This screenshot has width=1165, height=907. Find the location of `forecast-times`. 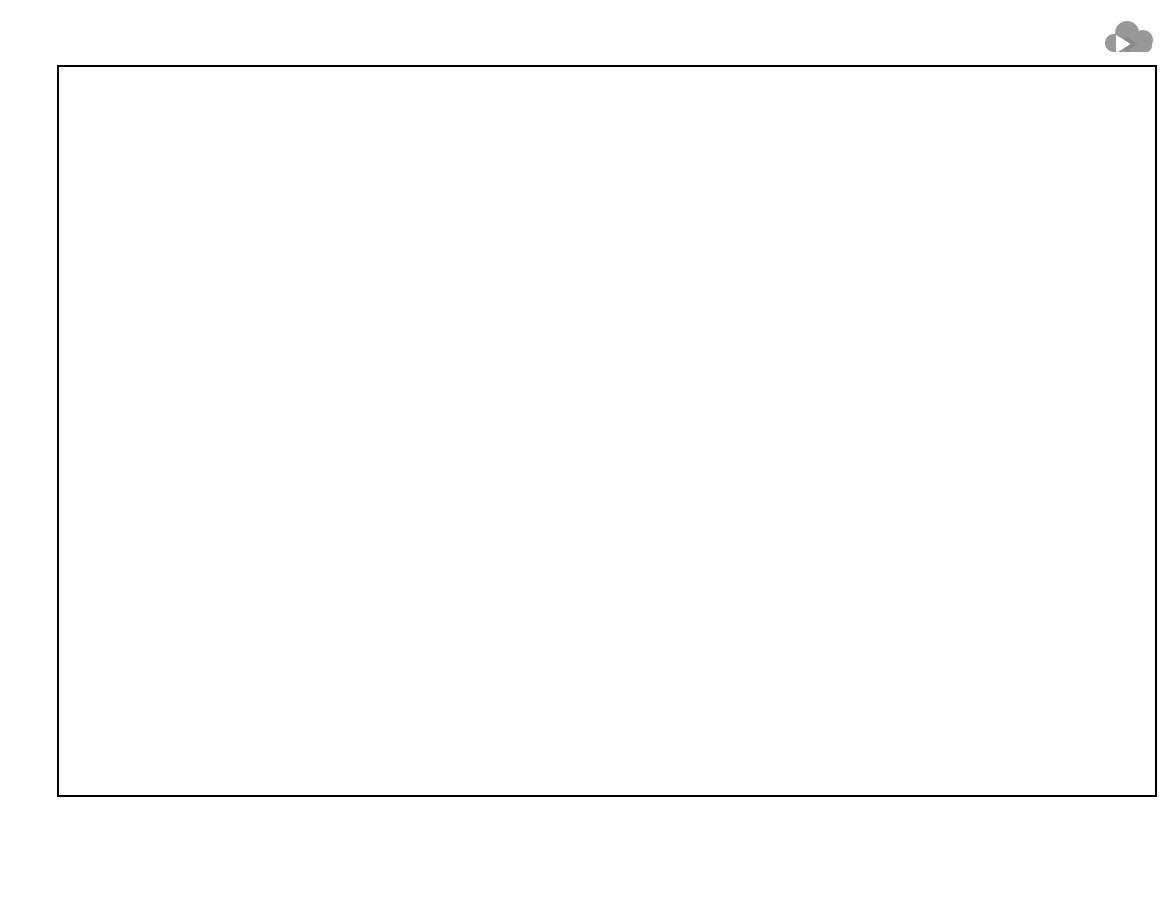

forecast-times is located at coordinates (80, 38).